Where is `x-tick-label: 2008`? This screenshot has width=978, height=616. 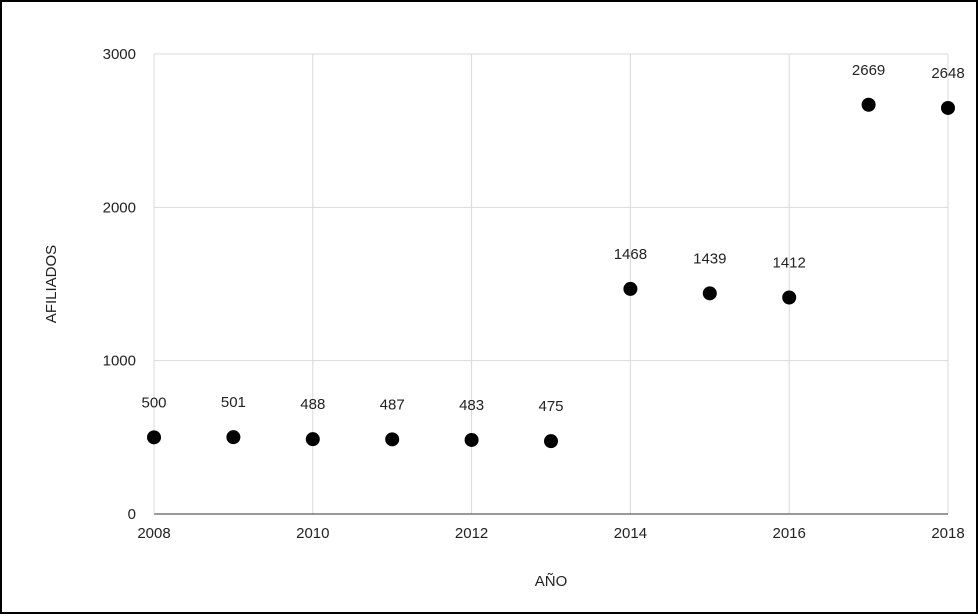 x-tick-label: 2008 is located at coordinates (153, 533).